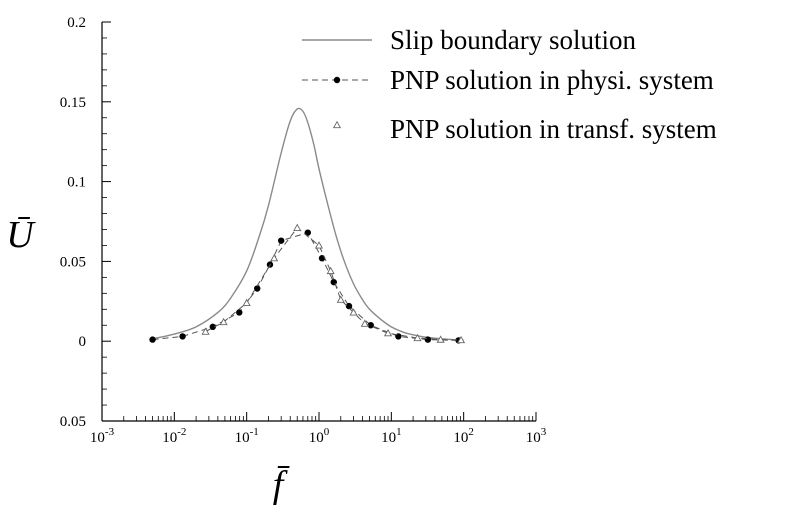  Describe the element at coordinates (463, 436) in the screenshot. I see `x-tick-label: 10²` at that location.